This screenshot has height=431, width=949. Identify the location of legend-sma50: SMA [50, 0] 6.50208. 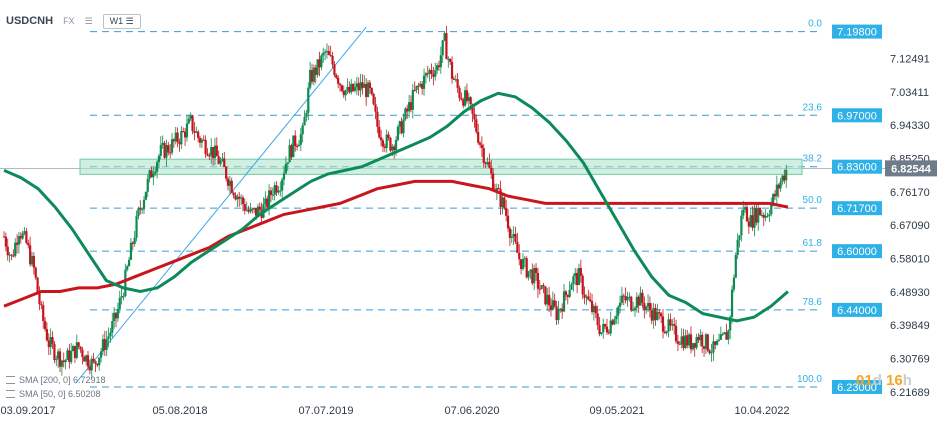
(53, 394).